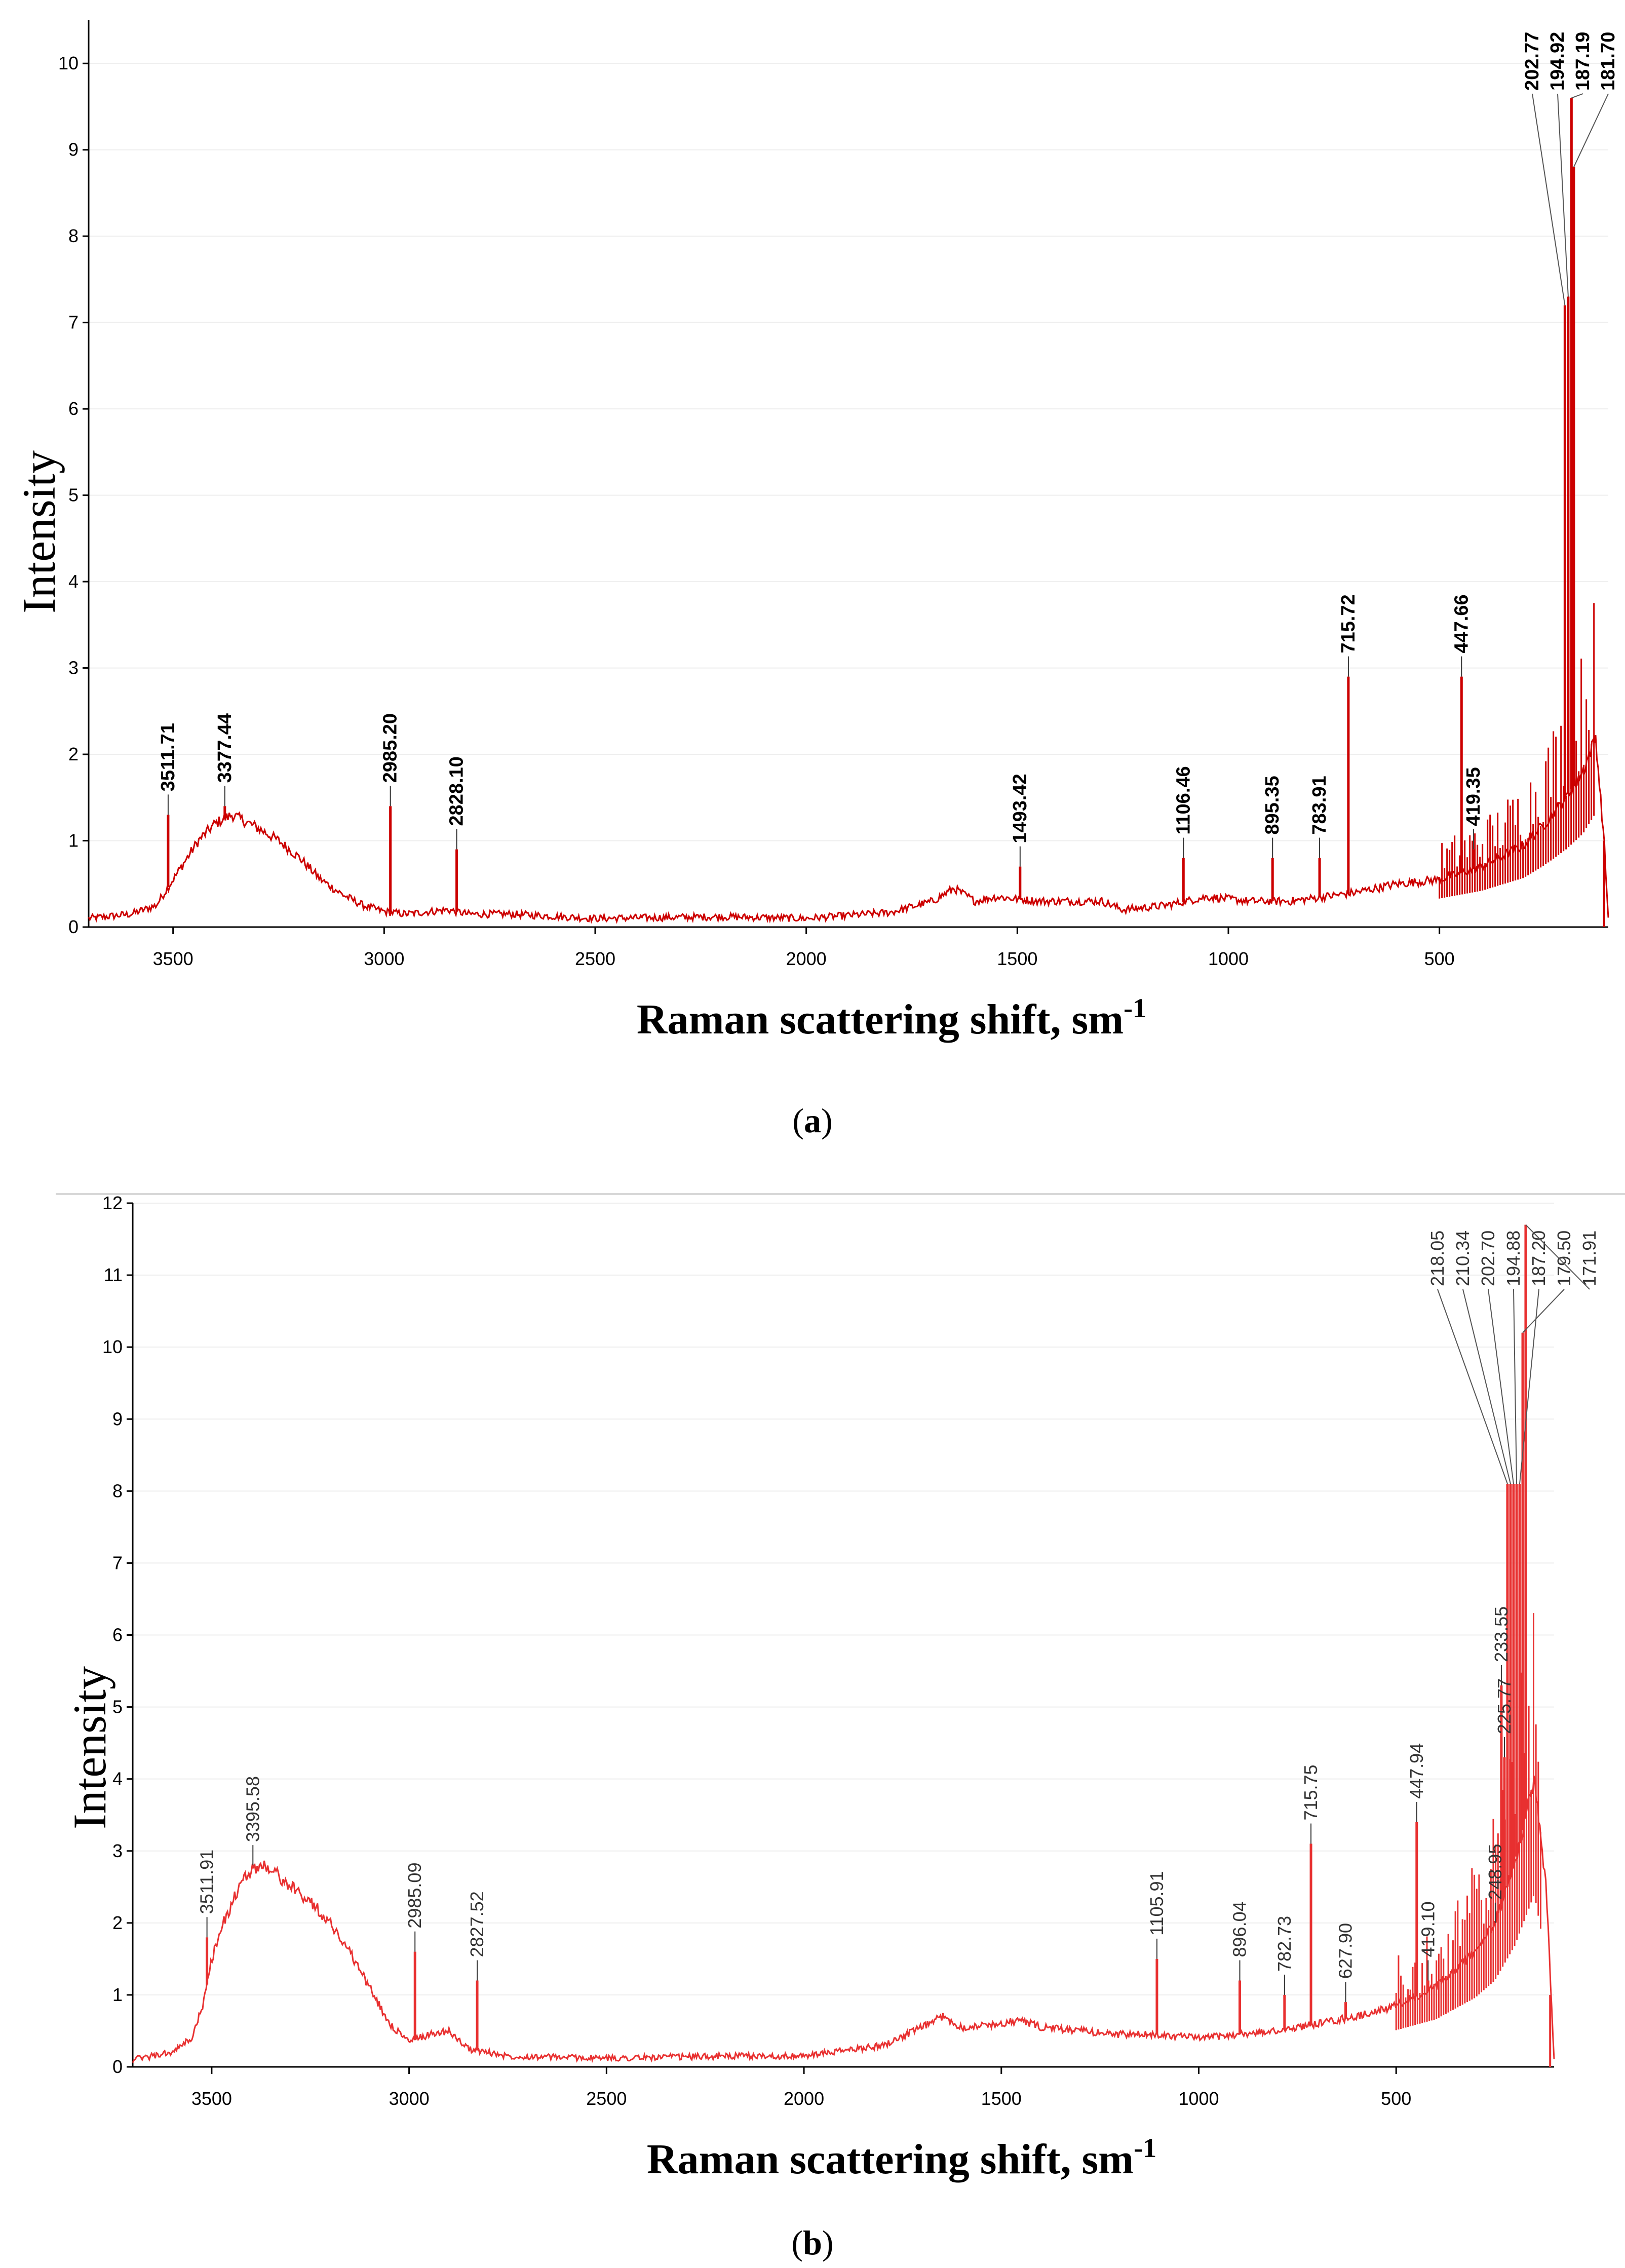  Describe the element at coordinates (1272, 805) in the screenshot. I see `panel-a-peak-label: 895.35` at that location.